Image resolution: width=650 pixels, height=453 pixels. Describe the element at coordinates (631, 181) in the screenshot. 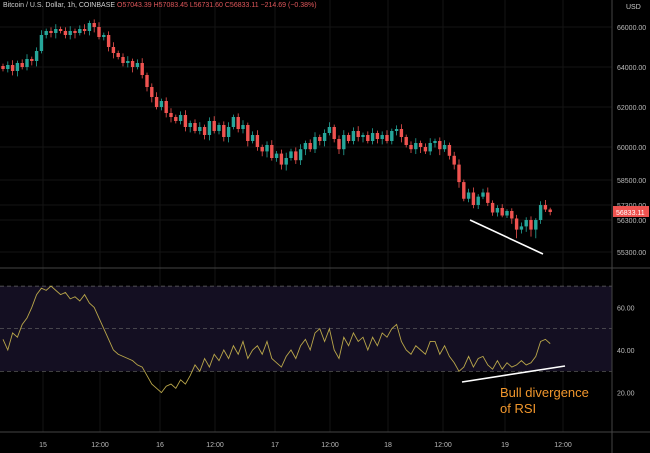

I see `price-tick-label: 58500.00` at that location.